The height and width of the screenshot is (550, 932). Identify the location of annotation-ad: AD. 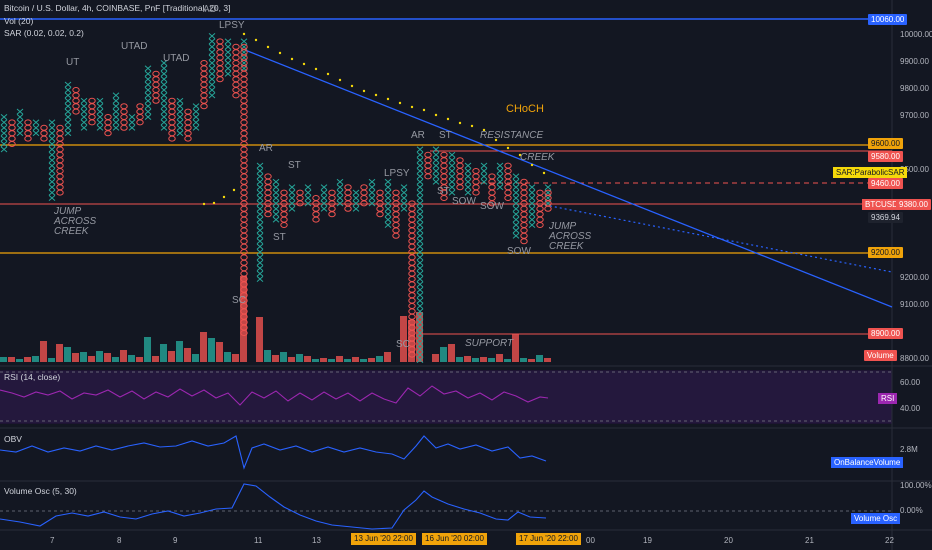
(210, 9).